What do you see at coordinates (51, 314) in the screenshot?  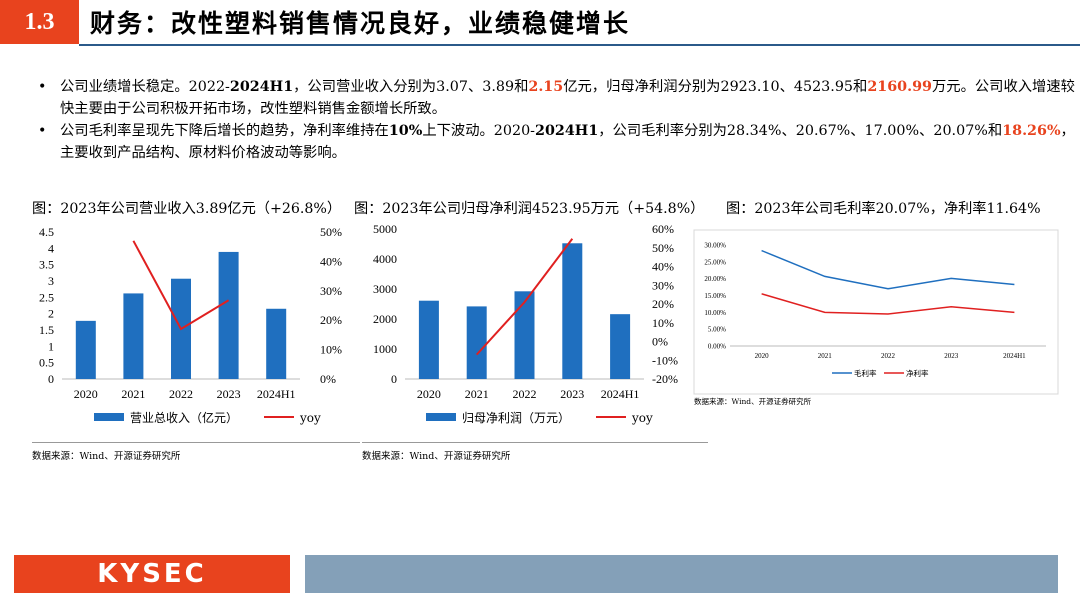 I see `y-tick-label-left: 2` at bounding box center [51, 314].